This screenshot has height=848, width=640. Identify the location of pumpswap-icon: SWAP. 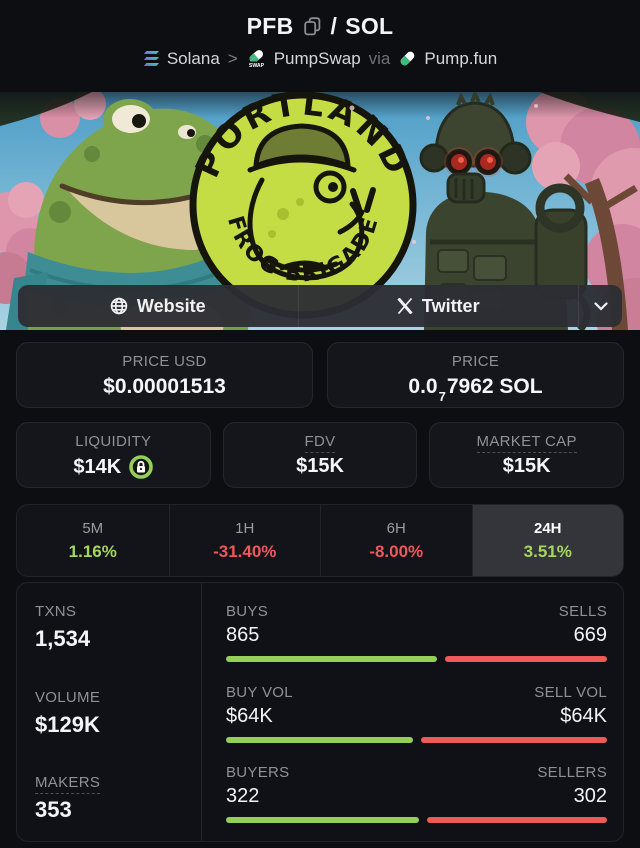
(256, 58).